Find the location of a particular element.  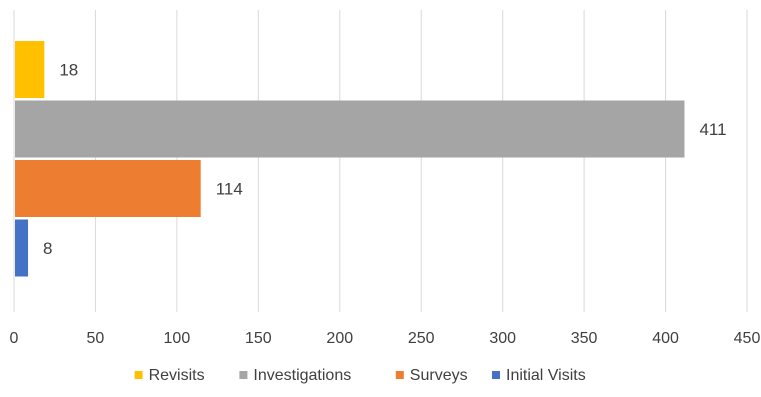

legend-label: Initial Visits is located at coordinates (546, 375).